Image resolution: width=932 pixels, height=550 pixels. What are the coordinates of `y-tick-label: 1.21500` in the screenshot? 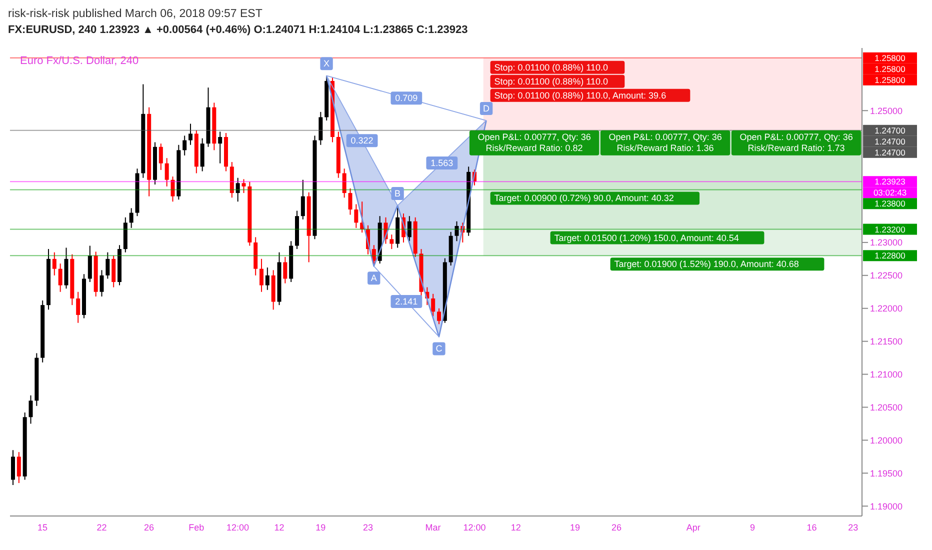 It's located at (886, 341).